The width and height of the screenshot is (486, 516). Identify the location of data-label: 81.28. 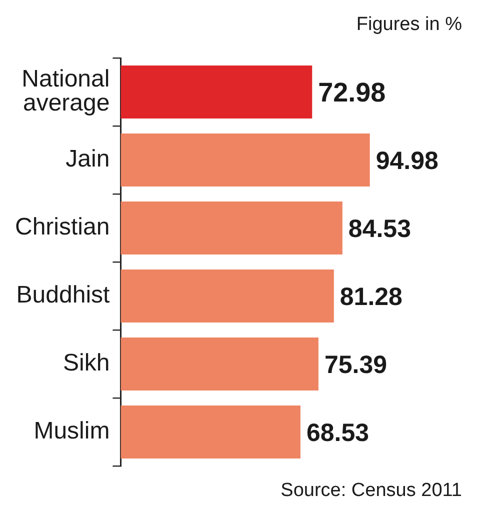
(371, 296).